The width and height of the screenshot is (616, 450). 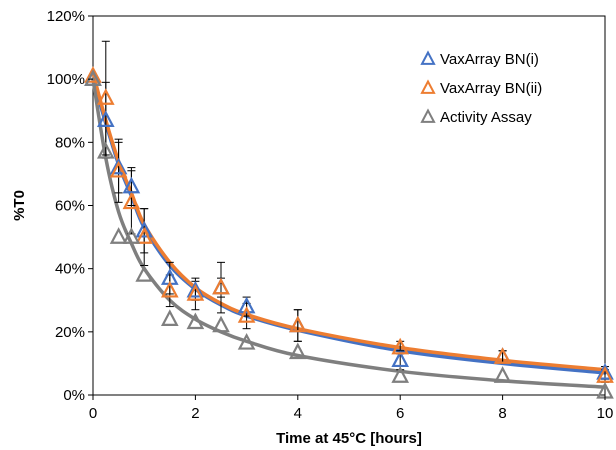 I want to click on x-tick-label: 8, so click(x=502, y=413).